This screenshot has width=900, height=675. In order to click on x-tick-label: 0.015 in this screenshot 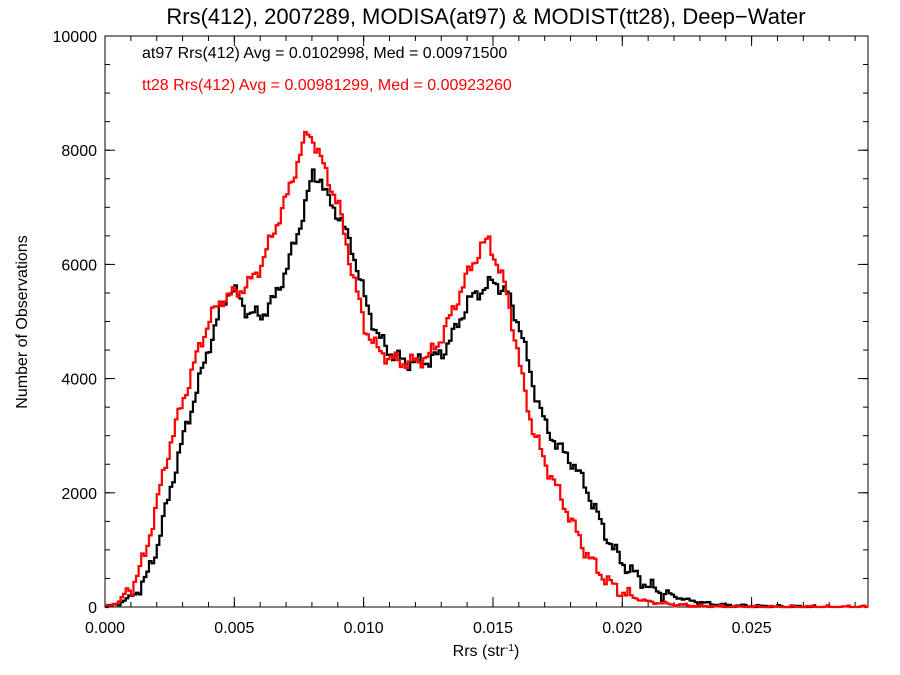, I will do `click(493, 628)`.